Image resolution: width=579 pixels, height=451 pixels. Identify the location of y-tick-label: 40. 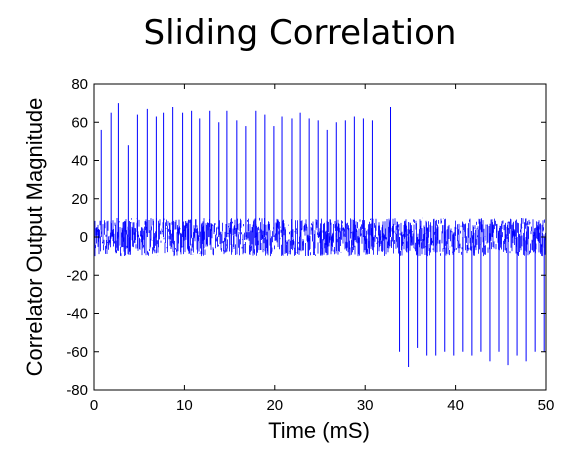
(79, 161).